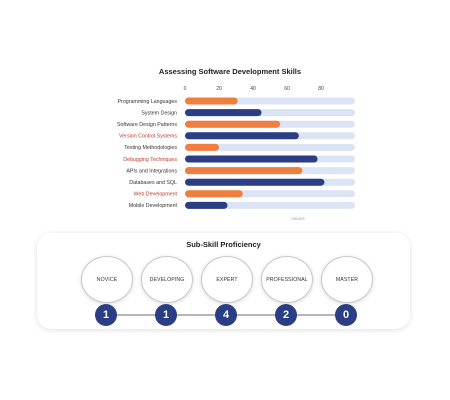 This screenshot has width=450, height=400. Describe the element at coordinates (253, 89) in the screenshot. I see `x-tick-label: 40` at that location.